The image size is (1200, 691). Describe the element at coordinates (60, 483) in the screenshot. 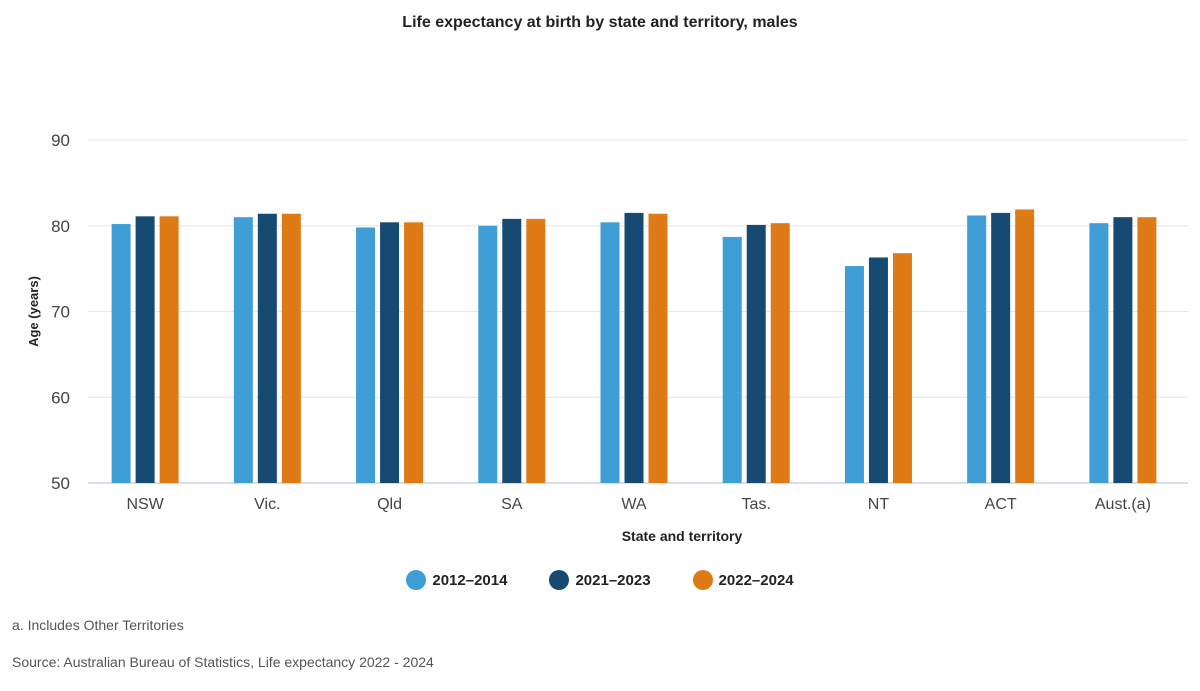

I see `y-tick-label: 50` at that location.